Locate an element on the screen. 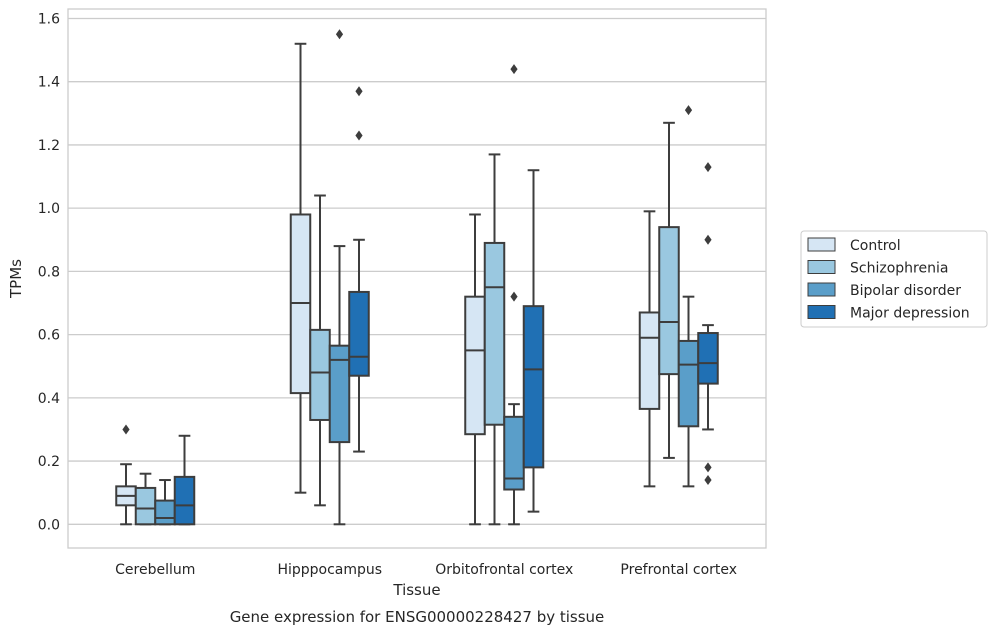  x-tick-label: Orbitofrontal cortex is located at coordinates (504, 570).